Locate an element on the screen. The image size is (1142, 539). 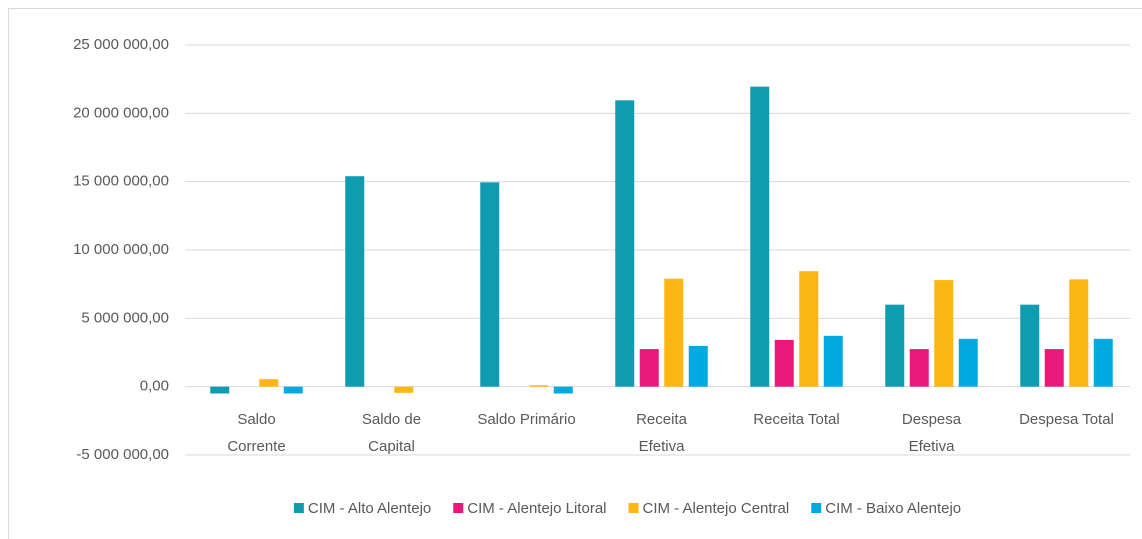
legend-item: CIM - Alentejo Litoral is located at coordinates (530, 508).